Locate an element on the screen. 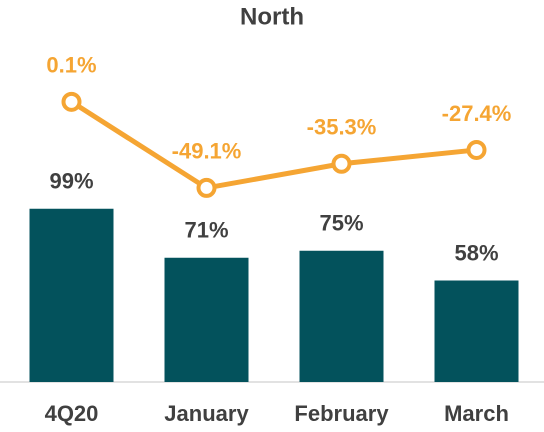  data-label: 0.1% is located at coordinates (71, 65).